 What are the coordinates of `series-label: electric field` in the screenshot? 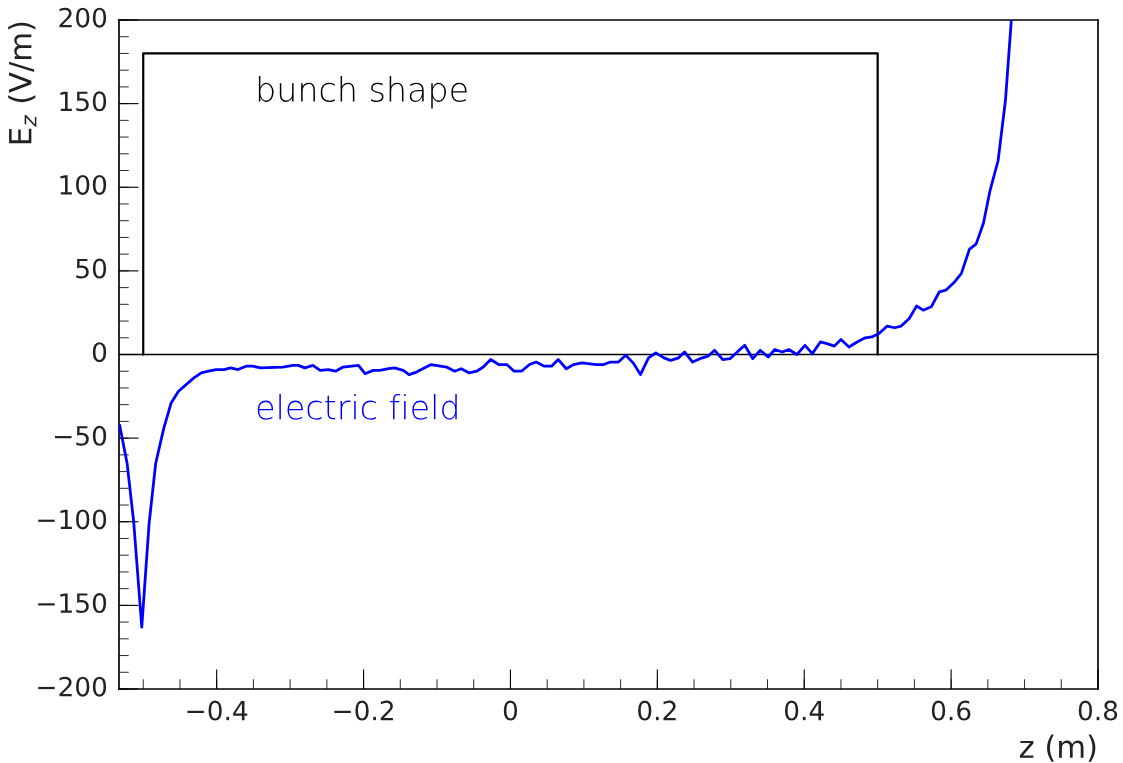 It's located at (357, 406).